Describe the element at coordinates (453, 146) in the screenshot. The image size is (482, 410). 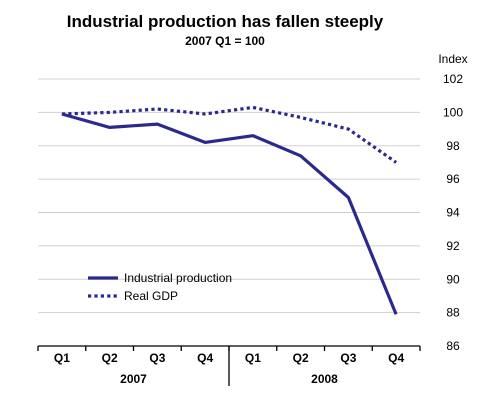
I see `y-tick-label: 98` at that location.